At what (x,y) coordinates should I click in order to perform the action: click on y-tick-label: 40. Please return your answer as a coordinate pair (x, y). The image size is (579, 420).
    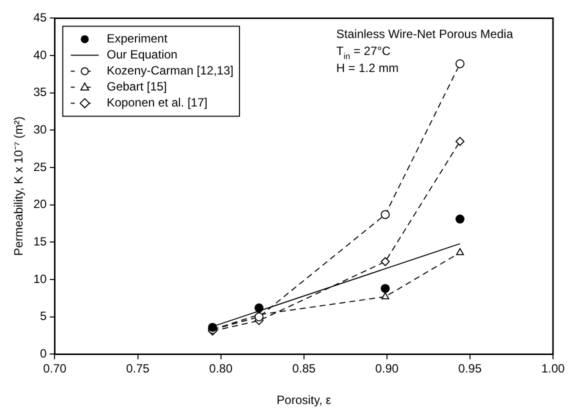
    Looking at the image, I should click on (40, 55).